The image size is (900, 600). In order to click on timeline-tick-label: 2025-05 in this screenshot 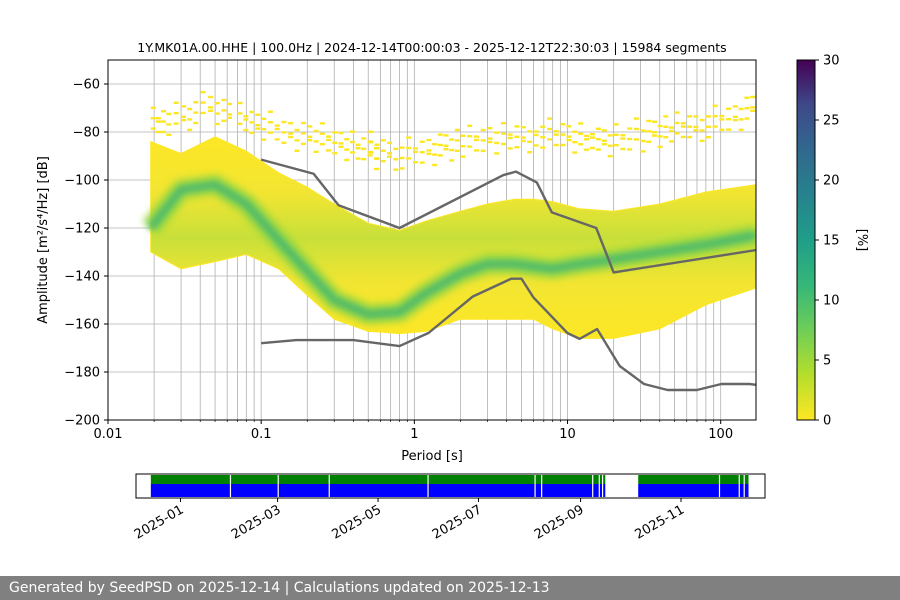, I will do `click(357, 522)`.